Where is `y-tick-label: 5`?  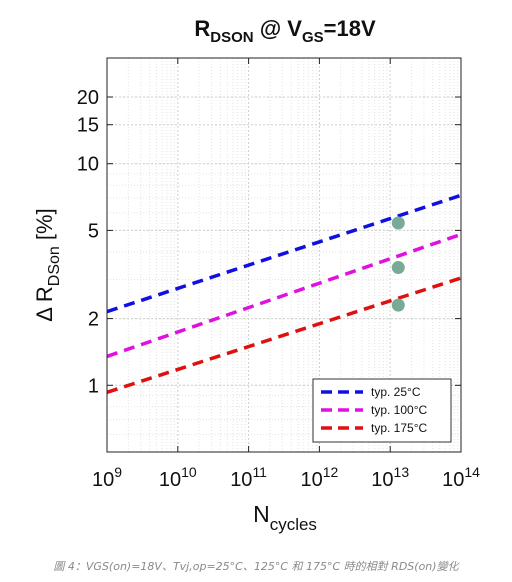 y-tick-label: 5 is located at coordinates (93, 231).